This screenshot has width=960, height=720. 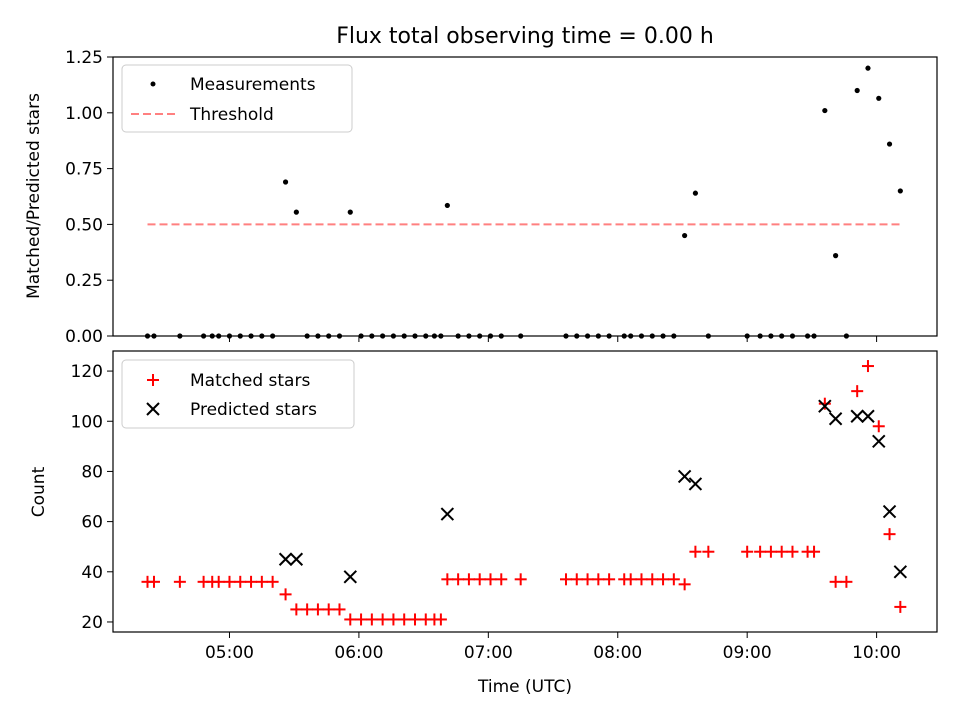 What do you see at coordinates (153, 84) in the screenshot?
I see `legend-measurements-marker` at bounding box center [153, 84].